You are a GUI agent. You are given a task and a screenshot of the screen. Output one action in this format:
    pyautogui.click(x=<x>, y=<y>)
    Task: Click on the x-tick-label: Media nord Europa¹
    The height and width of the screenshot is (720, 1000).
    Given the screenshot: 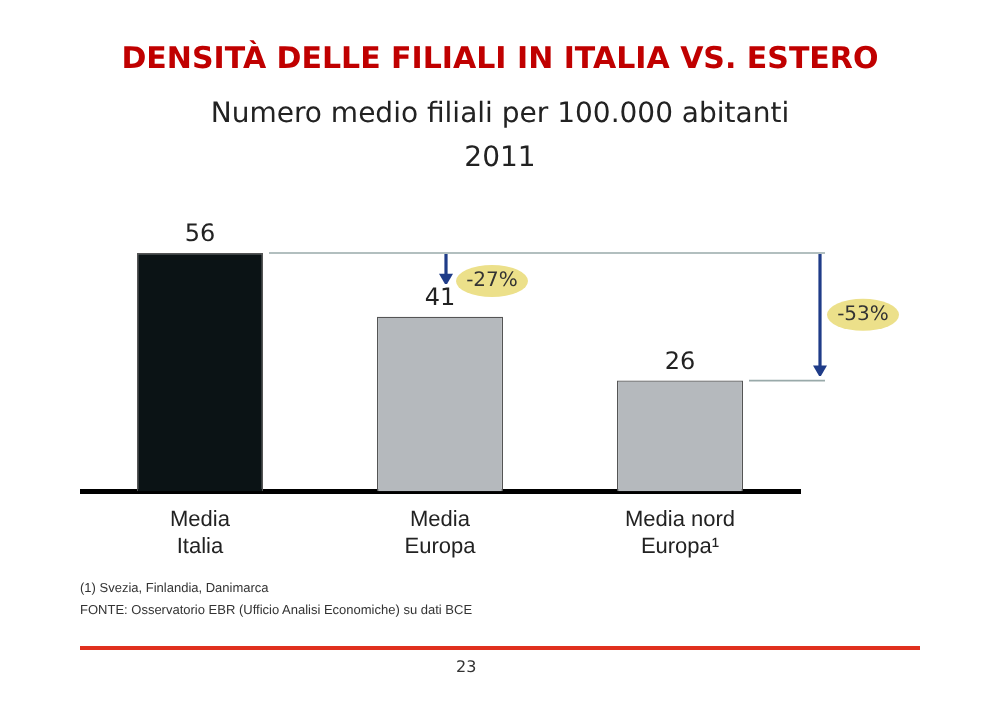 What is the action you would take?
    pyautogui.click(x=680, y=533)
    